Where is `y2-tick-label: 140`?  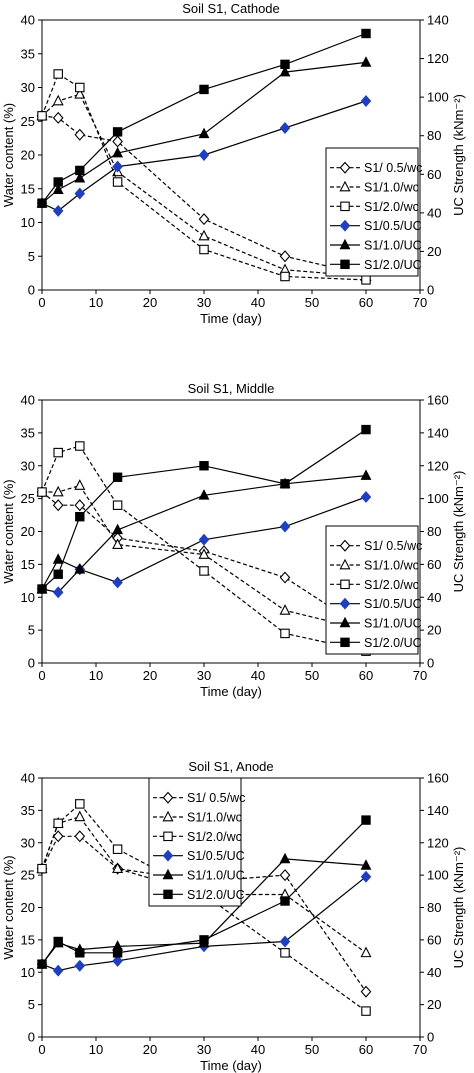 y2-tick-label: 140 is located at coordinates (438, 432).